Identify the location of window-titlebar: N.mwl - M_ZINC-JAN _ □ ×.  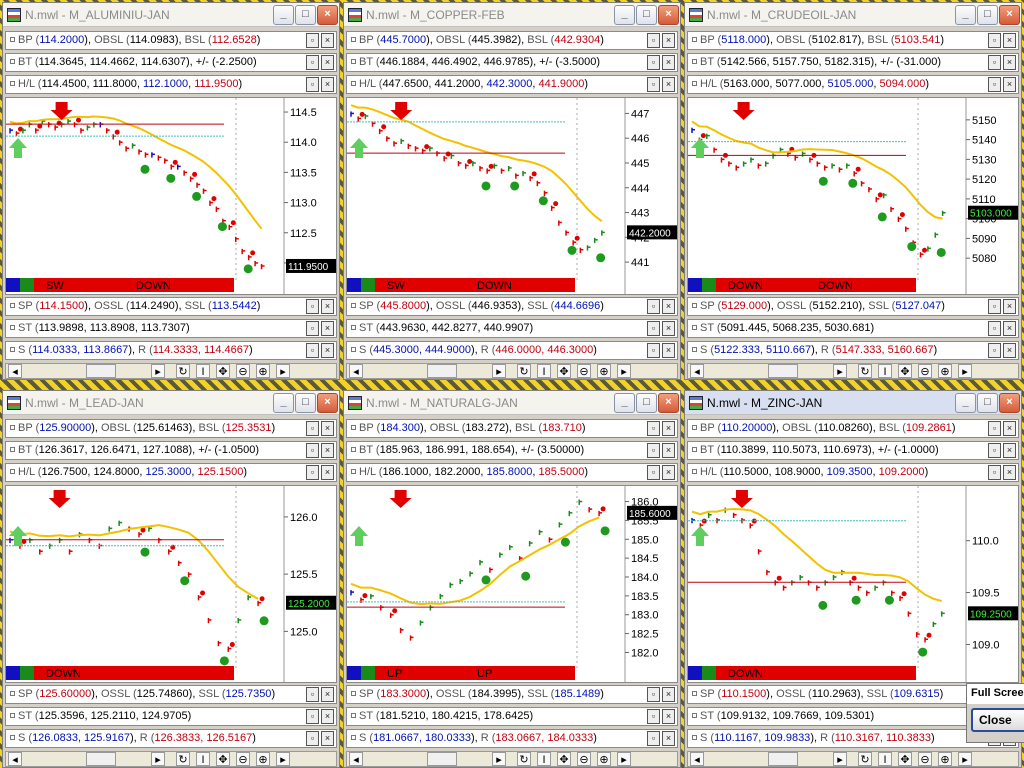
(853, 403).